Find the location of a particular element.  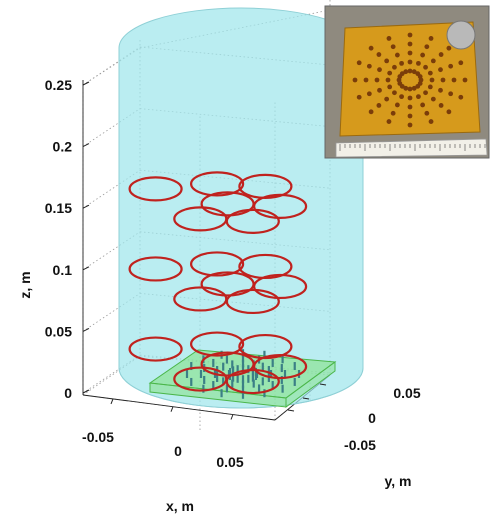

x-tick-label: 0 is located at coordinates (178, 451).